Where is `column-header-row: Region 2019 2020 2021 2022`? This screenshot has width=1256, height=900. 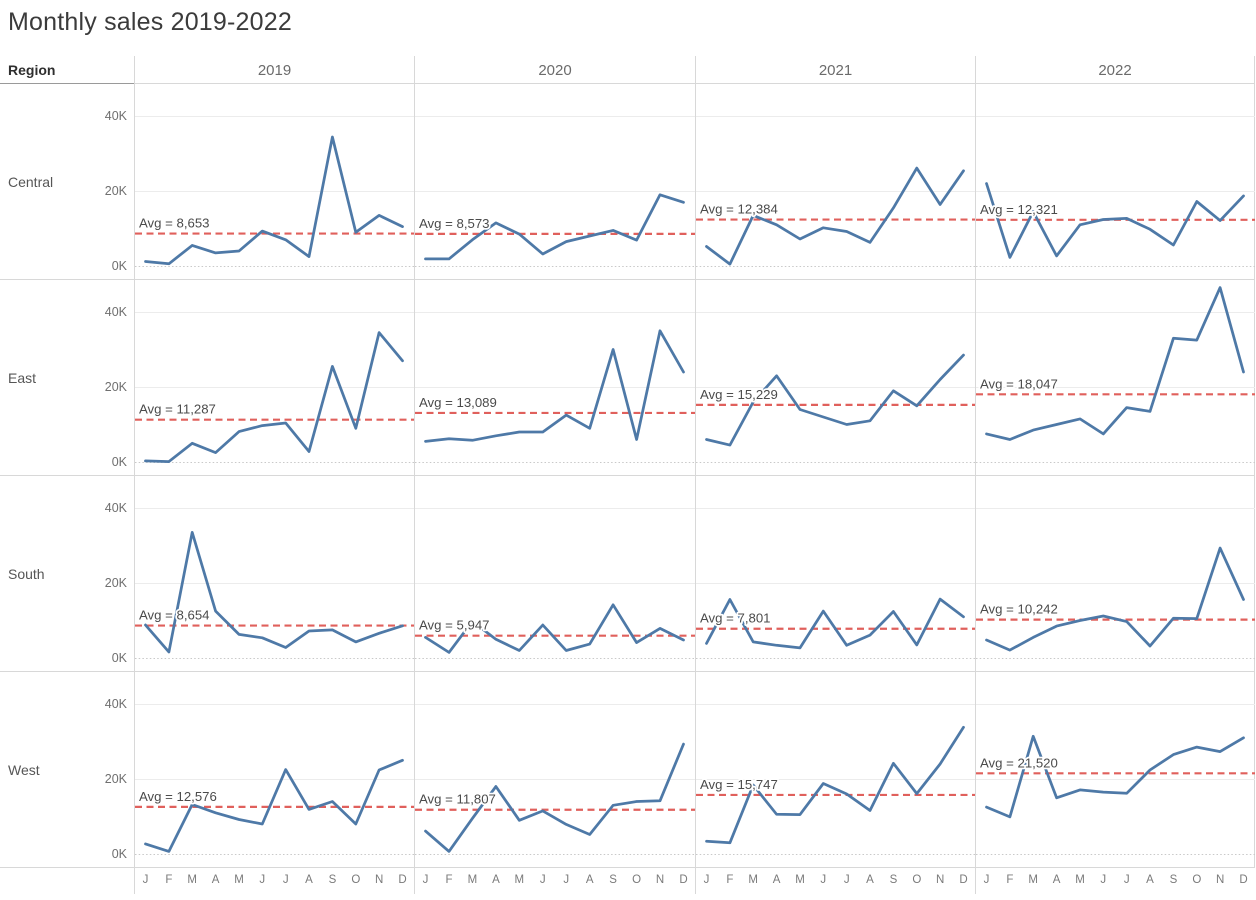 column-header-row: Region 2019 2020 2021 2022 is located at coordinates (627, 70).